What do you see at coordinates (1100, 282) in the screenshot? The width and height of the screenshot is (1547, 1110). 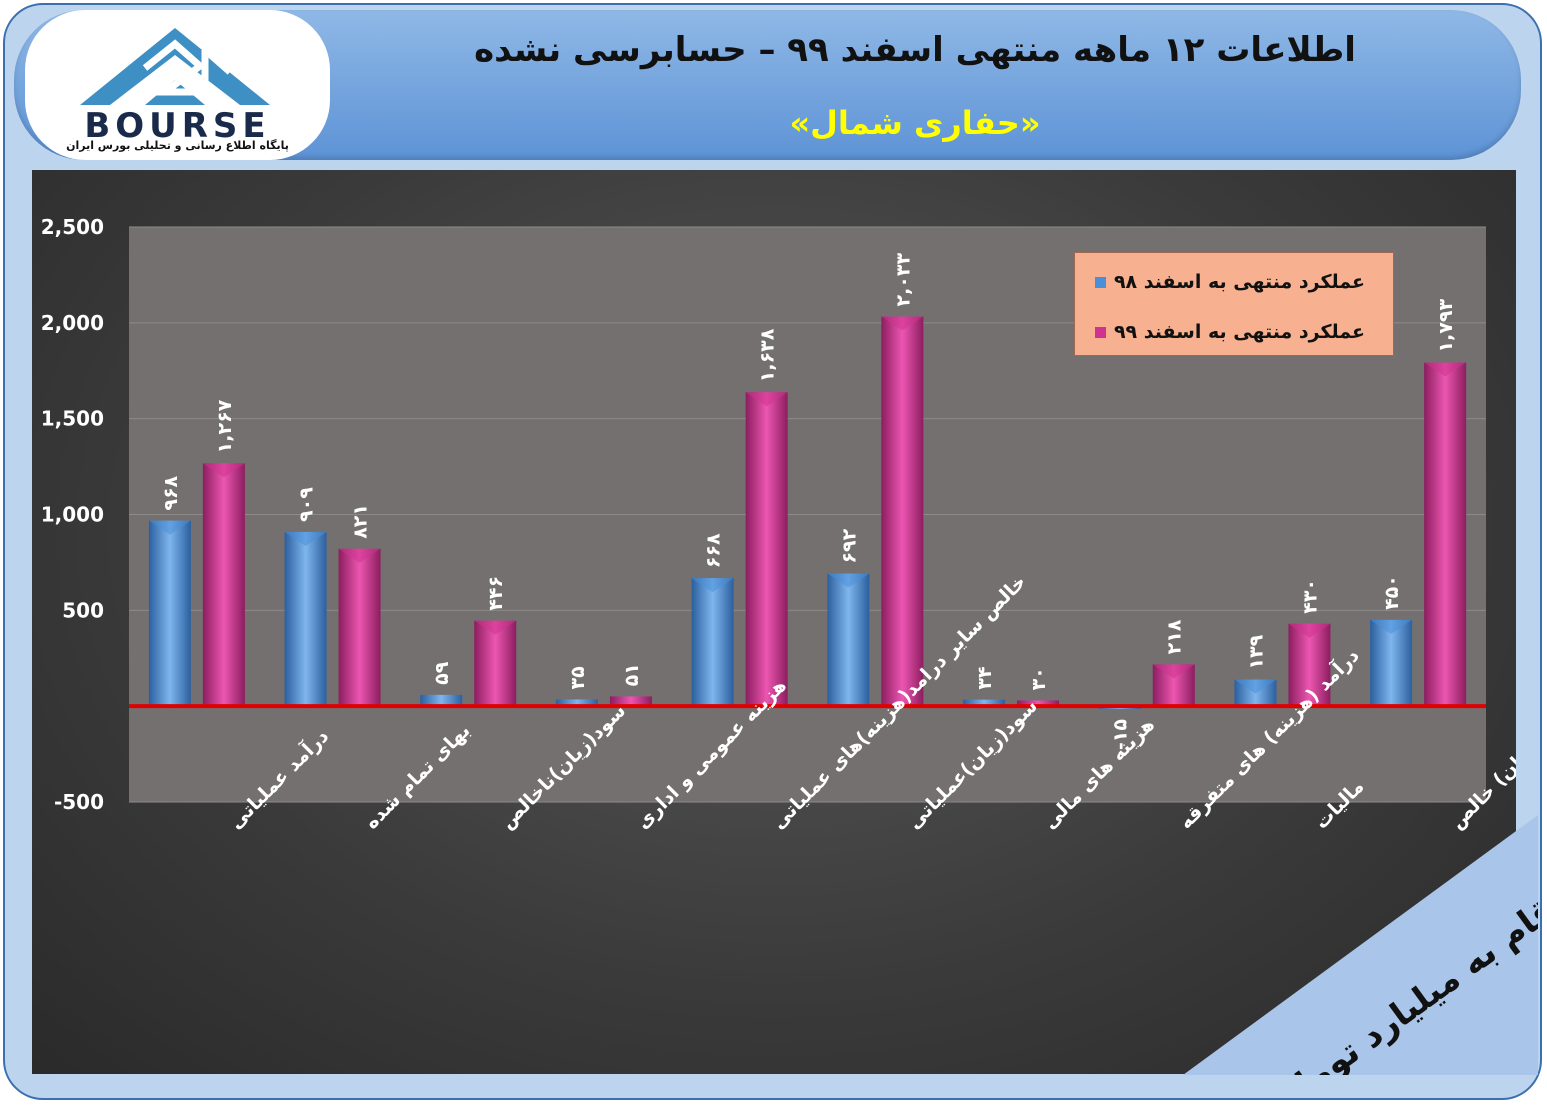 I see `legend-swatch-blue` at bounding box center [1100, 282].